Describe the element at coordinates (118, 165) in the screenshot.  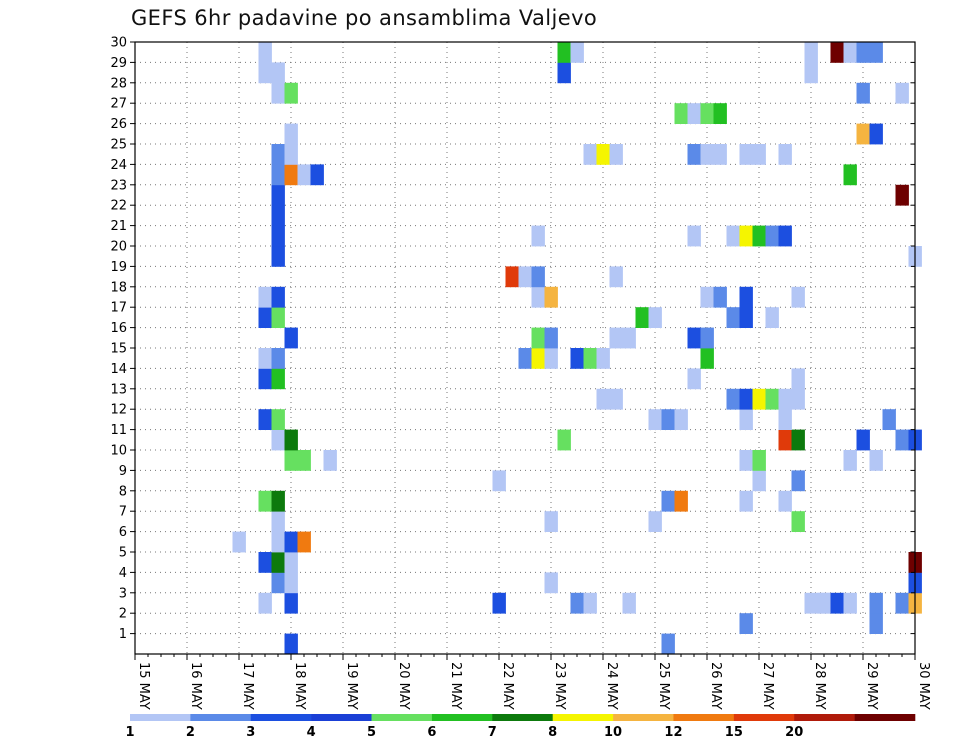
I see `y-tick-label: 24` at that location.